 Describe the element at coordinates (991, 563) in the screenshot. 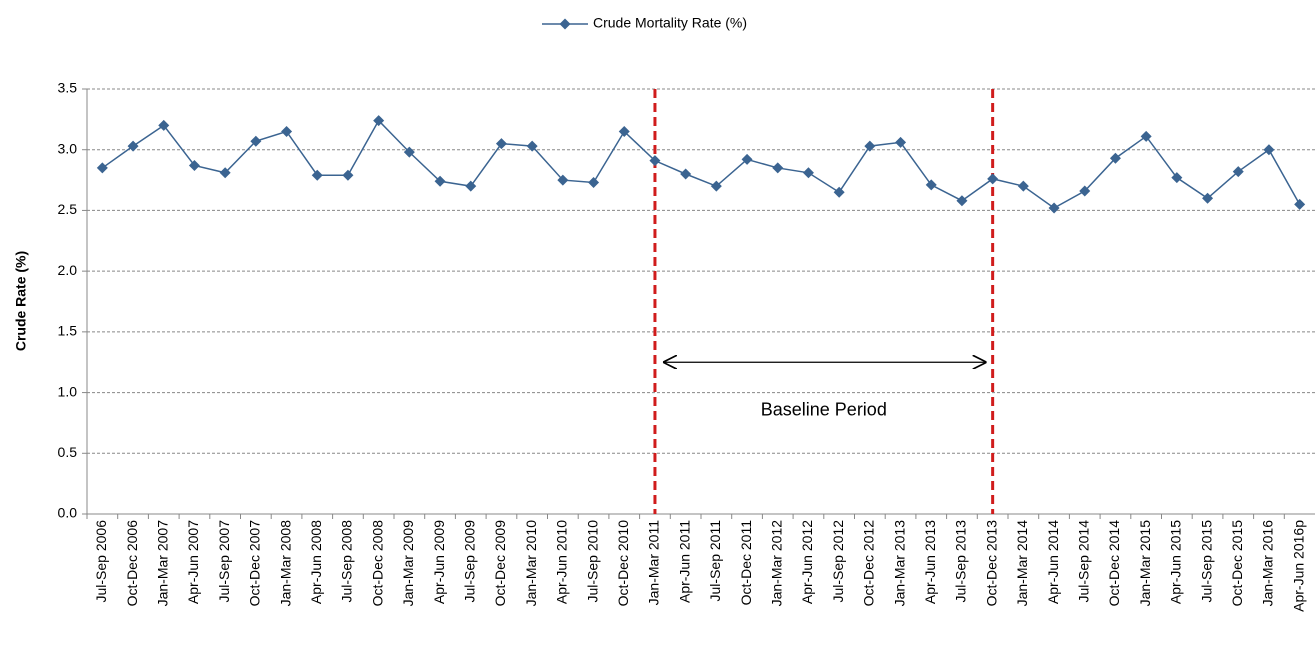

I see `x-tick-label: Oct-Dec 2013` at that location.